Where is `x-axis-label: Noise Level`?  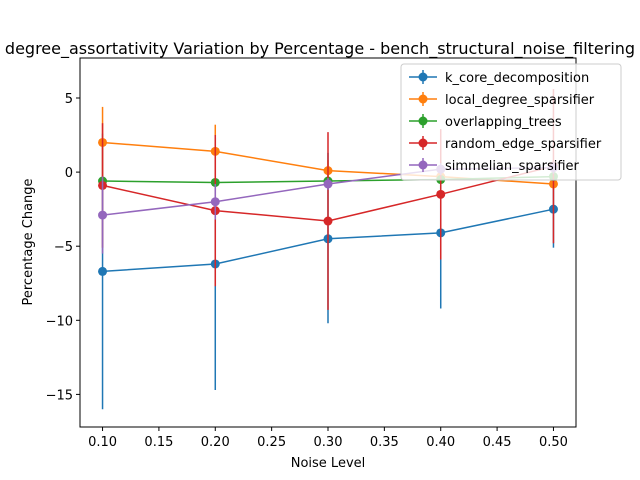
x-axis-label: Noise Level is located at coordinates (328, 463).